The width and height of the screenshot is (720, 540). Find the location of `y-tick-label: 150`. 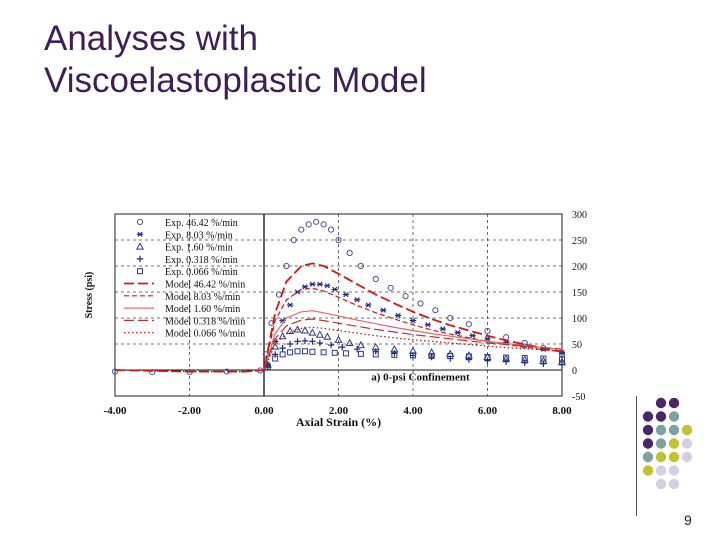

y-tick-label: 150 is located at coordinates (579, 293).